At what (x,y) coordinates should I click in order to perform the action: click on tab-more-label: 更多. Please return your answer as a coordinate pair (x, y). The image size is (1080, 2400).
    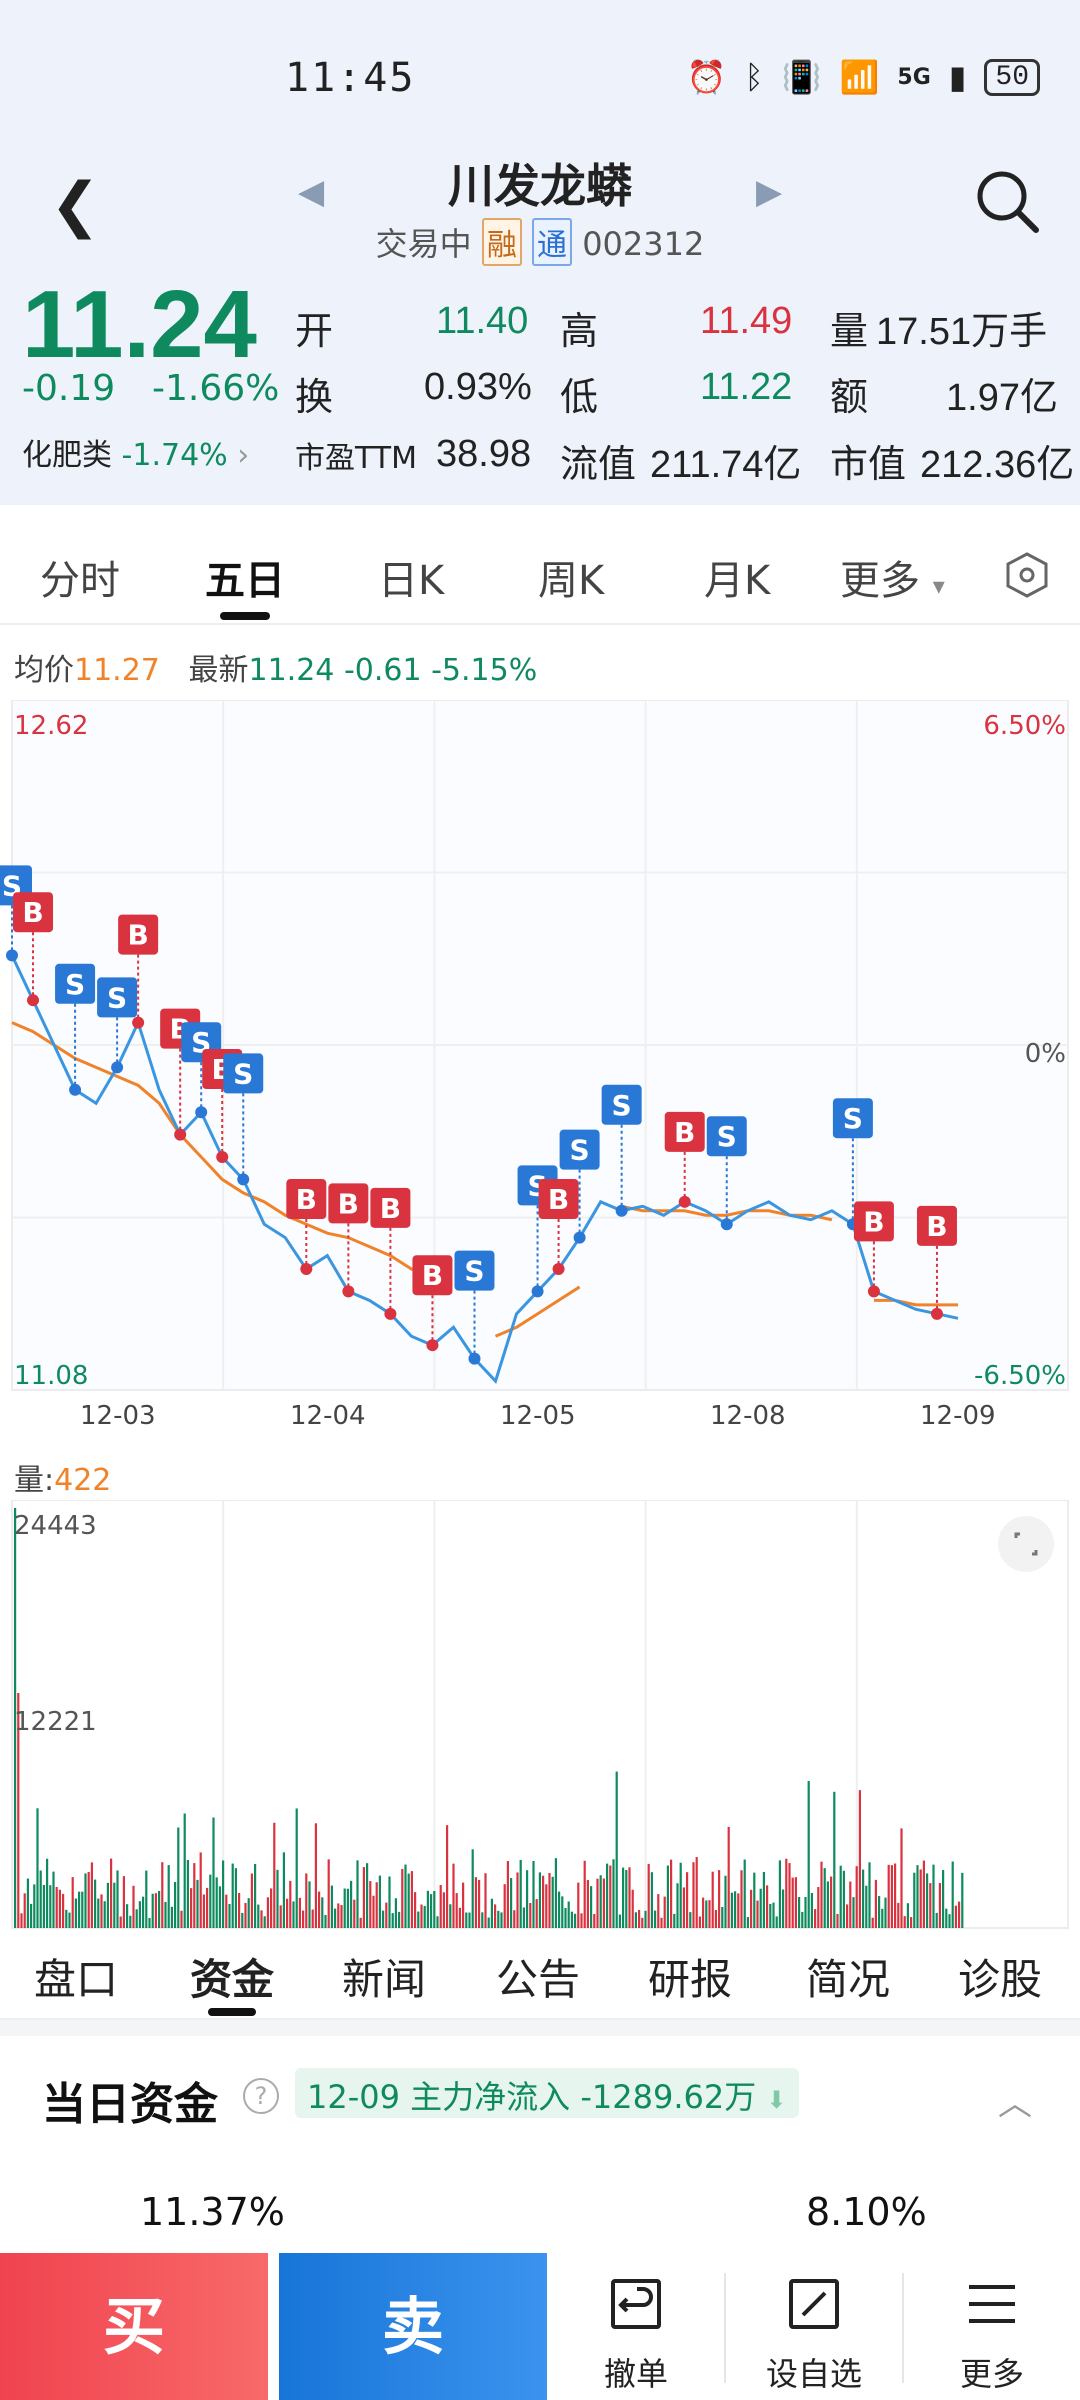
    Looking at the image, I should click on (880, 581).